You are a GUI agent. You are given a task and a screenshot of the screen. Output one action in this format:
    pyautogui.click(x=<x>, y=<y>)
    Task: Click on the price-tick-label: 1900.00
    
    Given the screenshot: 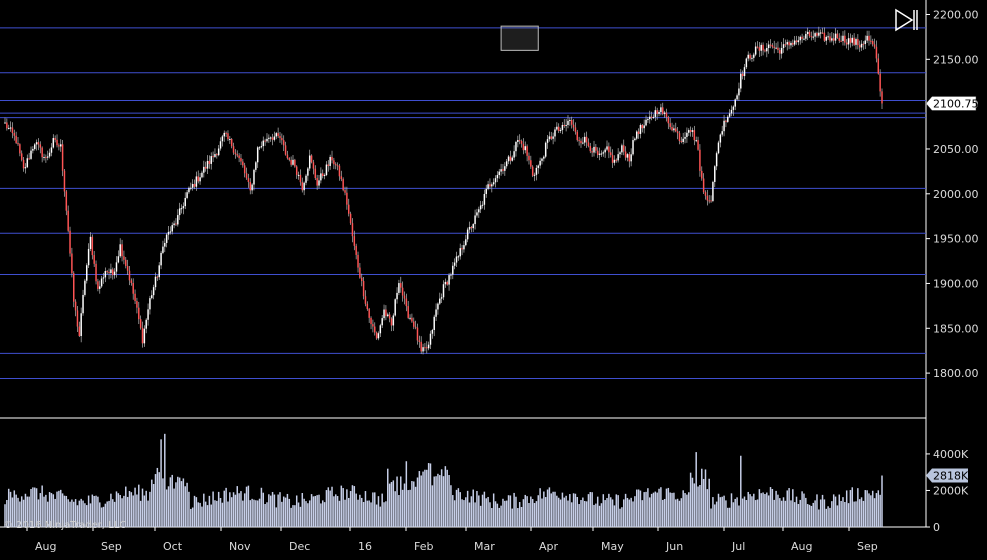 What is the action you would take?
    pyautogui.click(x=956, y=283)
    